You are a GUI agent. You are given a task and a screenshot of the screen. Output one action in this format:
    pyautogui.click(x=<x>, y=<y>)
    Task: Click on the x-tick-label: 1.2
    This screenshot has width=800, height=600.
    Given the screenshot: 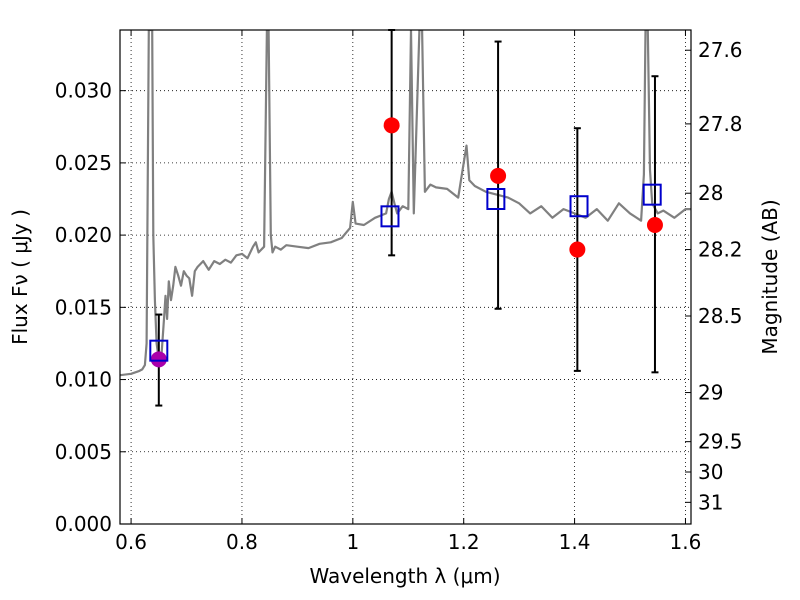 What is the action you would take?
    pyautogui.click(x=464, y=542)
    